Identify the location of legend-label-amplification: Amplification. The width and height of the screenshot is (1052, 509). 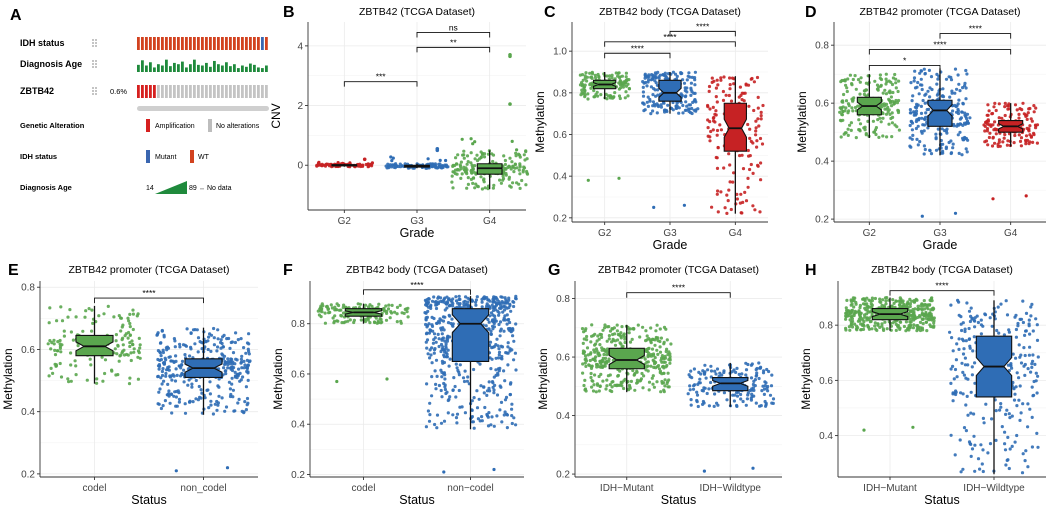
(175, 126).